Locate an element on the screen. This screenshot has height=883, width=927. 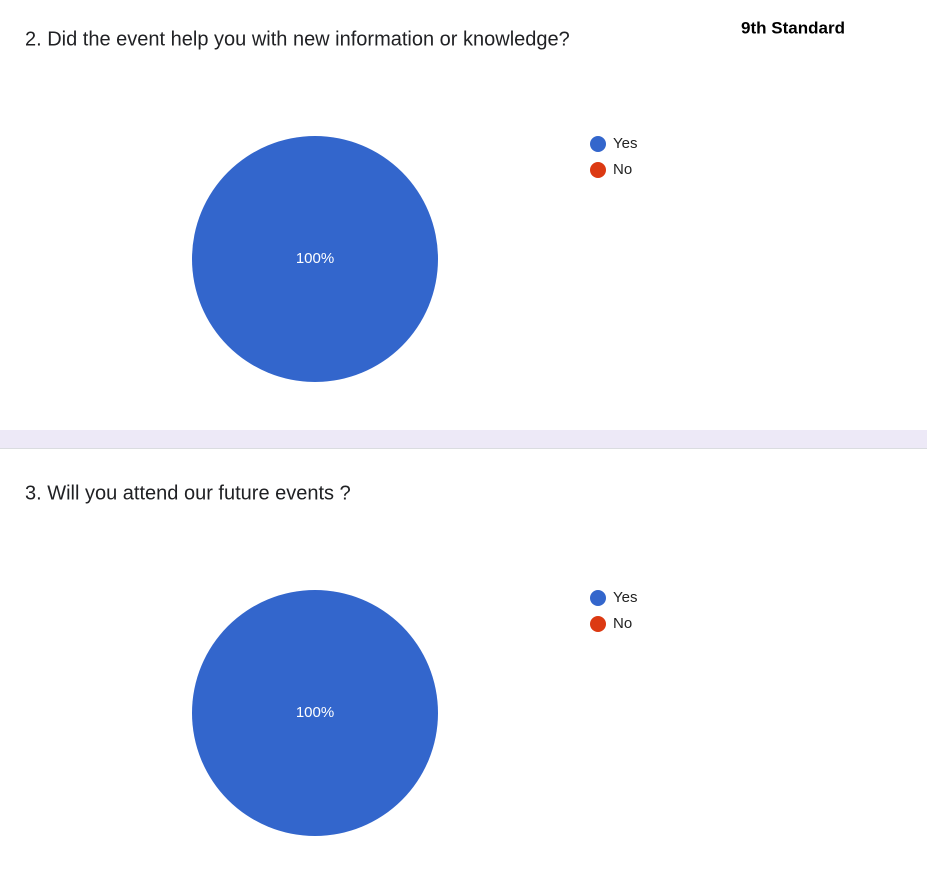
chart-title: 3. Will you attend our future events ? is located at coordinates (188, 493).